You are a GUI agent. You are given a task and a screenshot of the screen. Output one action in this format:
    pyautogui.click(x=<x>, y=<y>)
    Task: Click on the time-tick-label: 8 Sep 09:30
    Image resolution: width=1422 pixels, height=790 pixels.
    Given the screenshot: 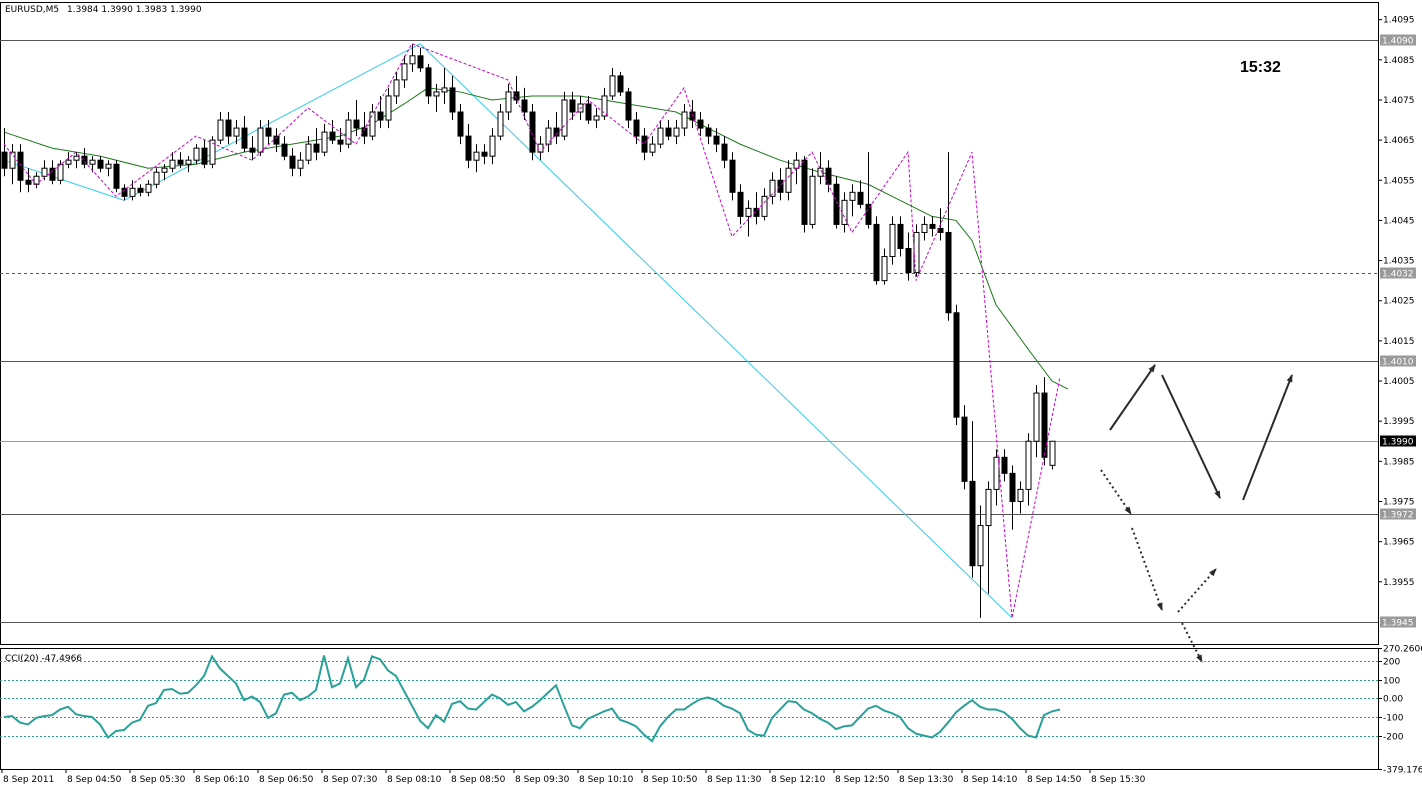 What is the action you would take?
    pyautogui.click(x=542, y=780)
    